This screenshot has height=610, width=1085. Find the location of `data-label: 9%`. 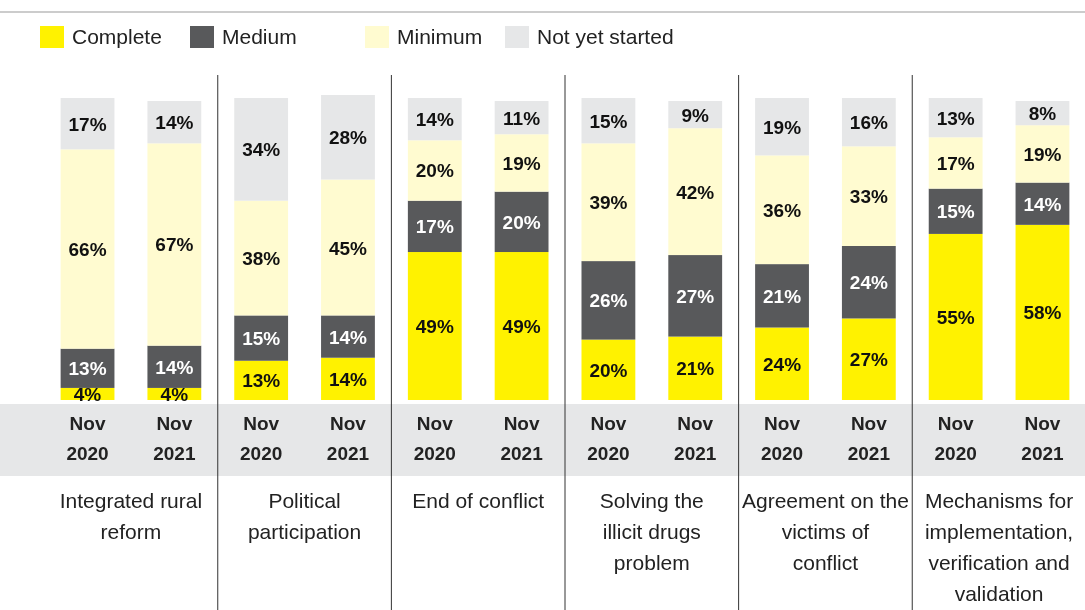

data-label: 9% is located at coordinates (695, 115).